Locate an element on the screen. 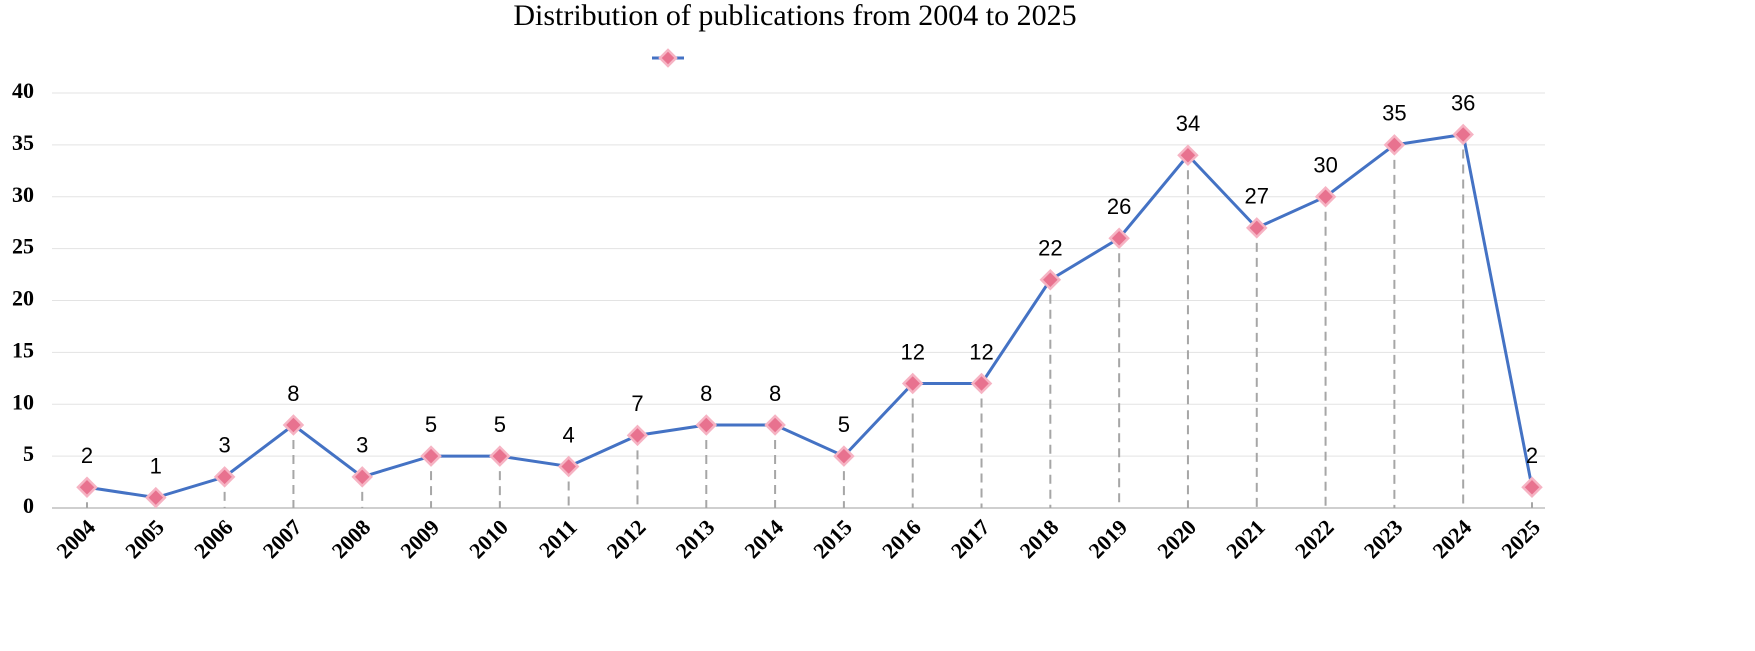 Image resolution: width=1755 pixels, height=651 pixels. x-tick-label: 2015 is located at coordinates (832, 538).